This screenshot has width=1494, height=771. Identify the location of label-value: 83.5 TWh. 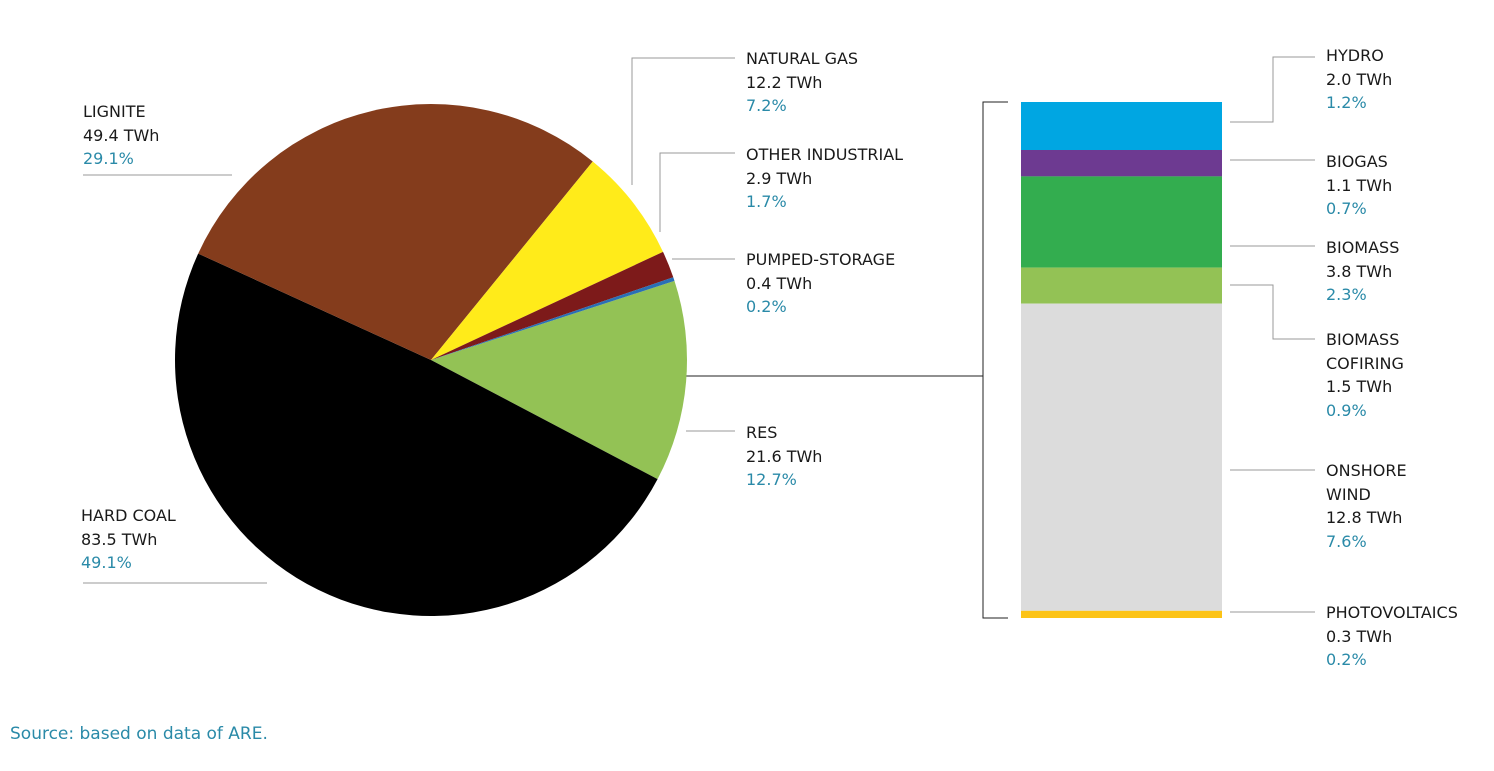
(119, 539).